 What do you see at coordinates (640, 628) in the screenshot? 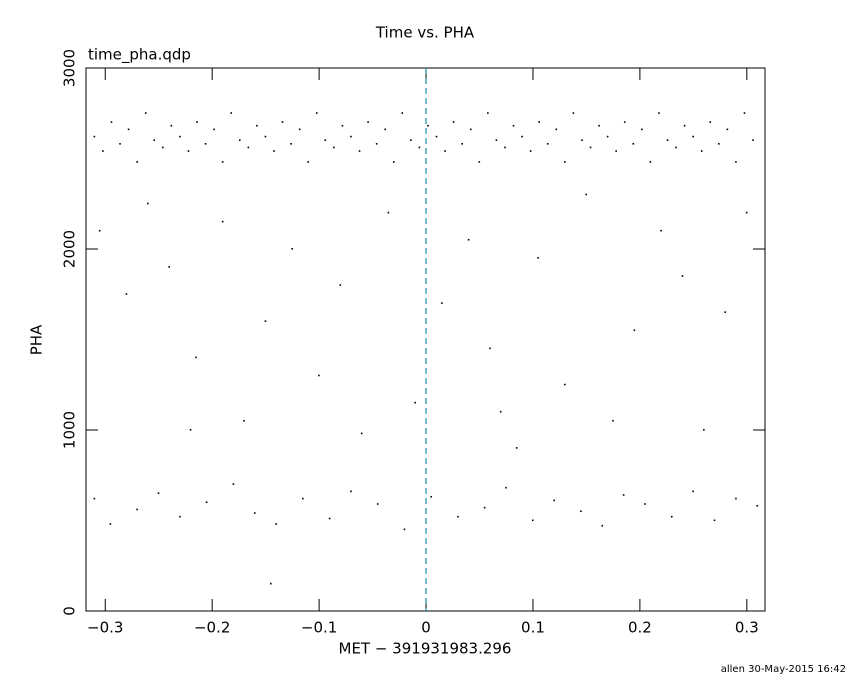
I see `x-tick-label: 0.2` at bounding box center [640, 628].